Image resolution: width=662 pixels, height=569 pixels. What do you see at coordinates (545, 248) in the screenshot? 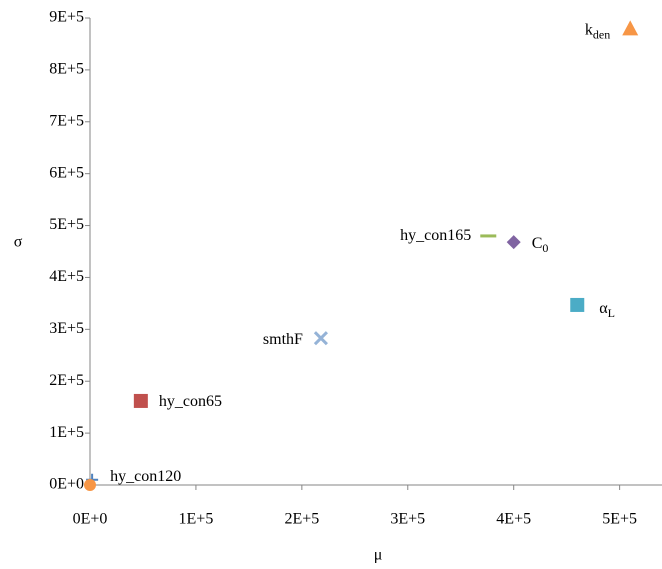
I see `point-label-sub: 0` at bounding box center [545, 248].